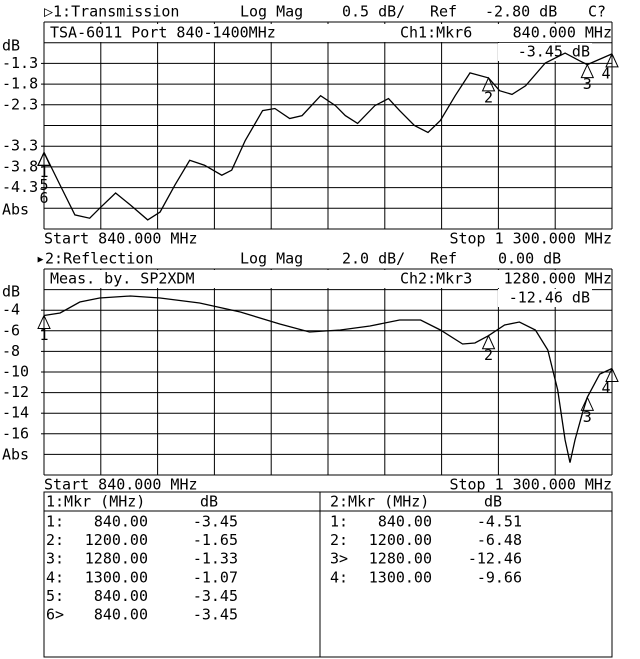  Describe the element at coordinates (11, 351) in the screenshot. I see `y-tick-label: -8` at that location.